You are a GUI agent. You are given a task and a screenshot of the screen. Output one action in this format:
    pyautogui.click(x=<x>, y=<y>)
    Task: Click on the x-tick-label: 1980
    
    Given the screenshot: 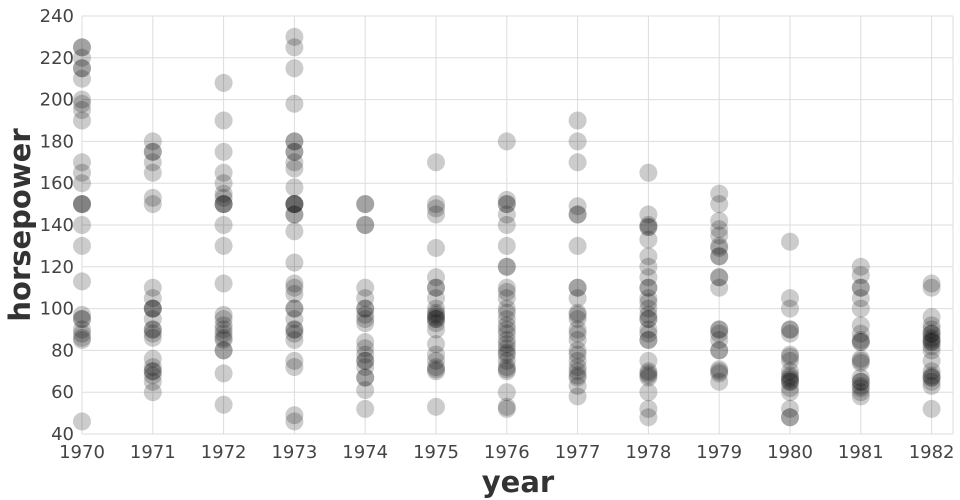 What is the action you would take?
    pyautogui.click(x=790, y=452)
    